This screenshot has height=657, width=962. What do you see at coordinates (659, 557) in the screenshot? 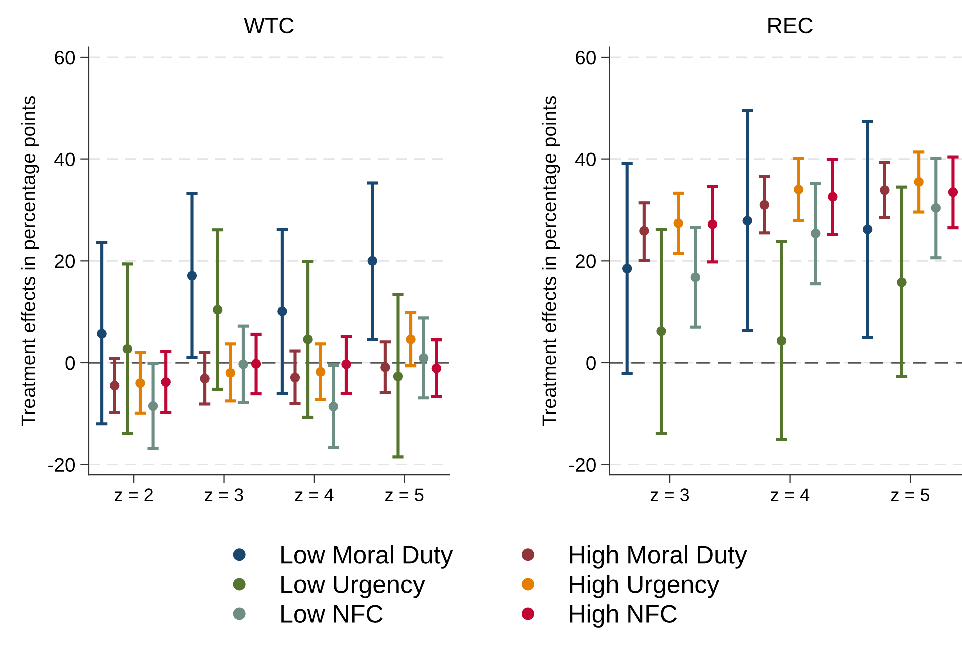
I see `legend-label: High Moral Duty` at bounding box center [659, 557].